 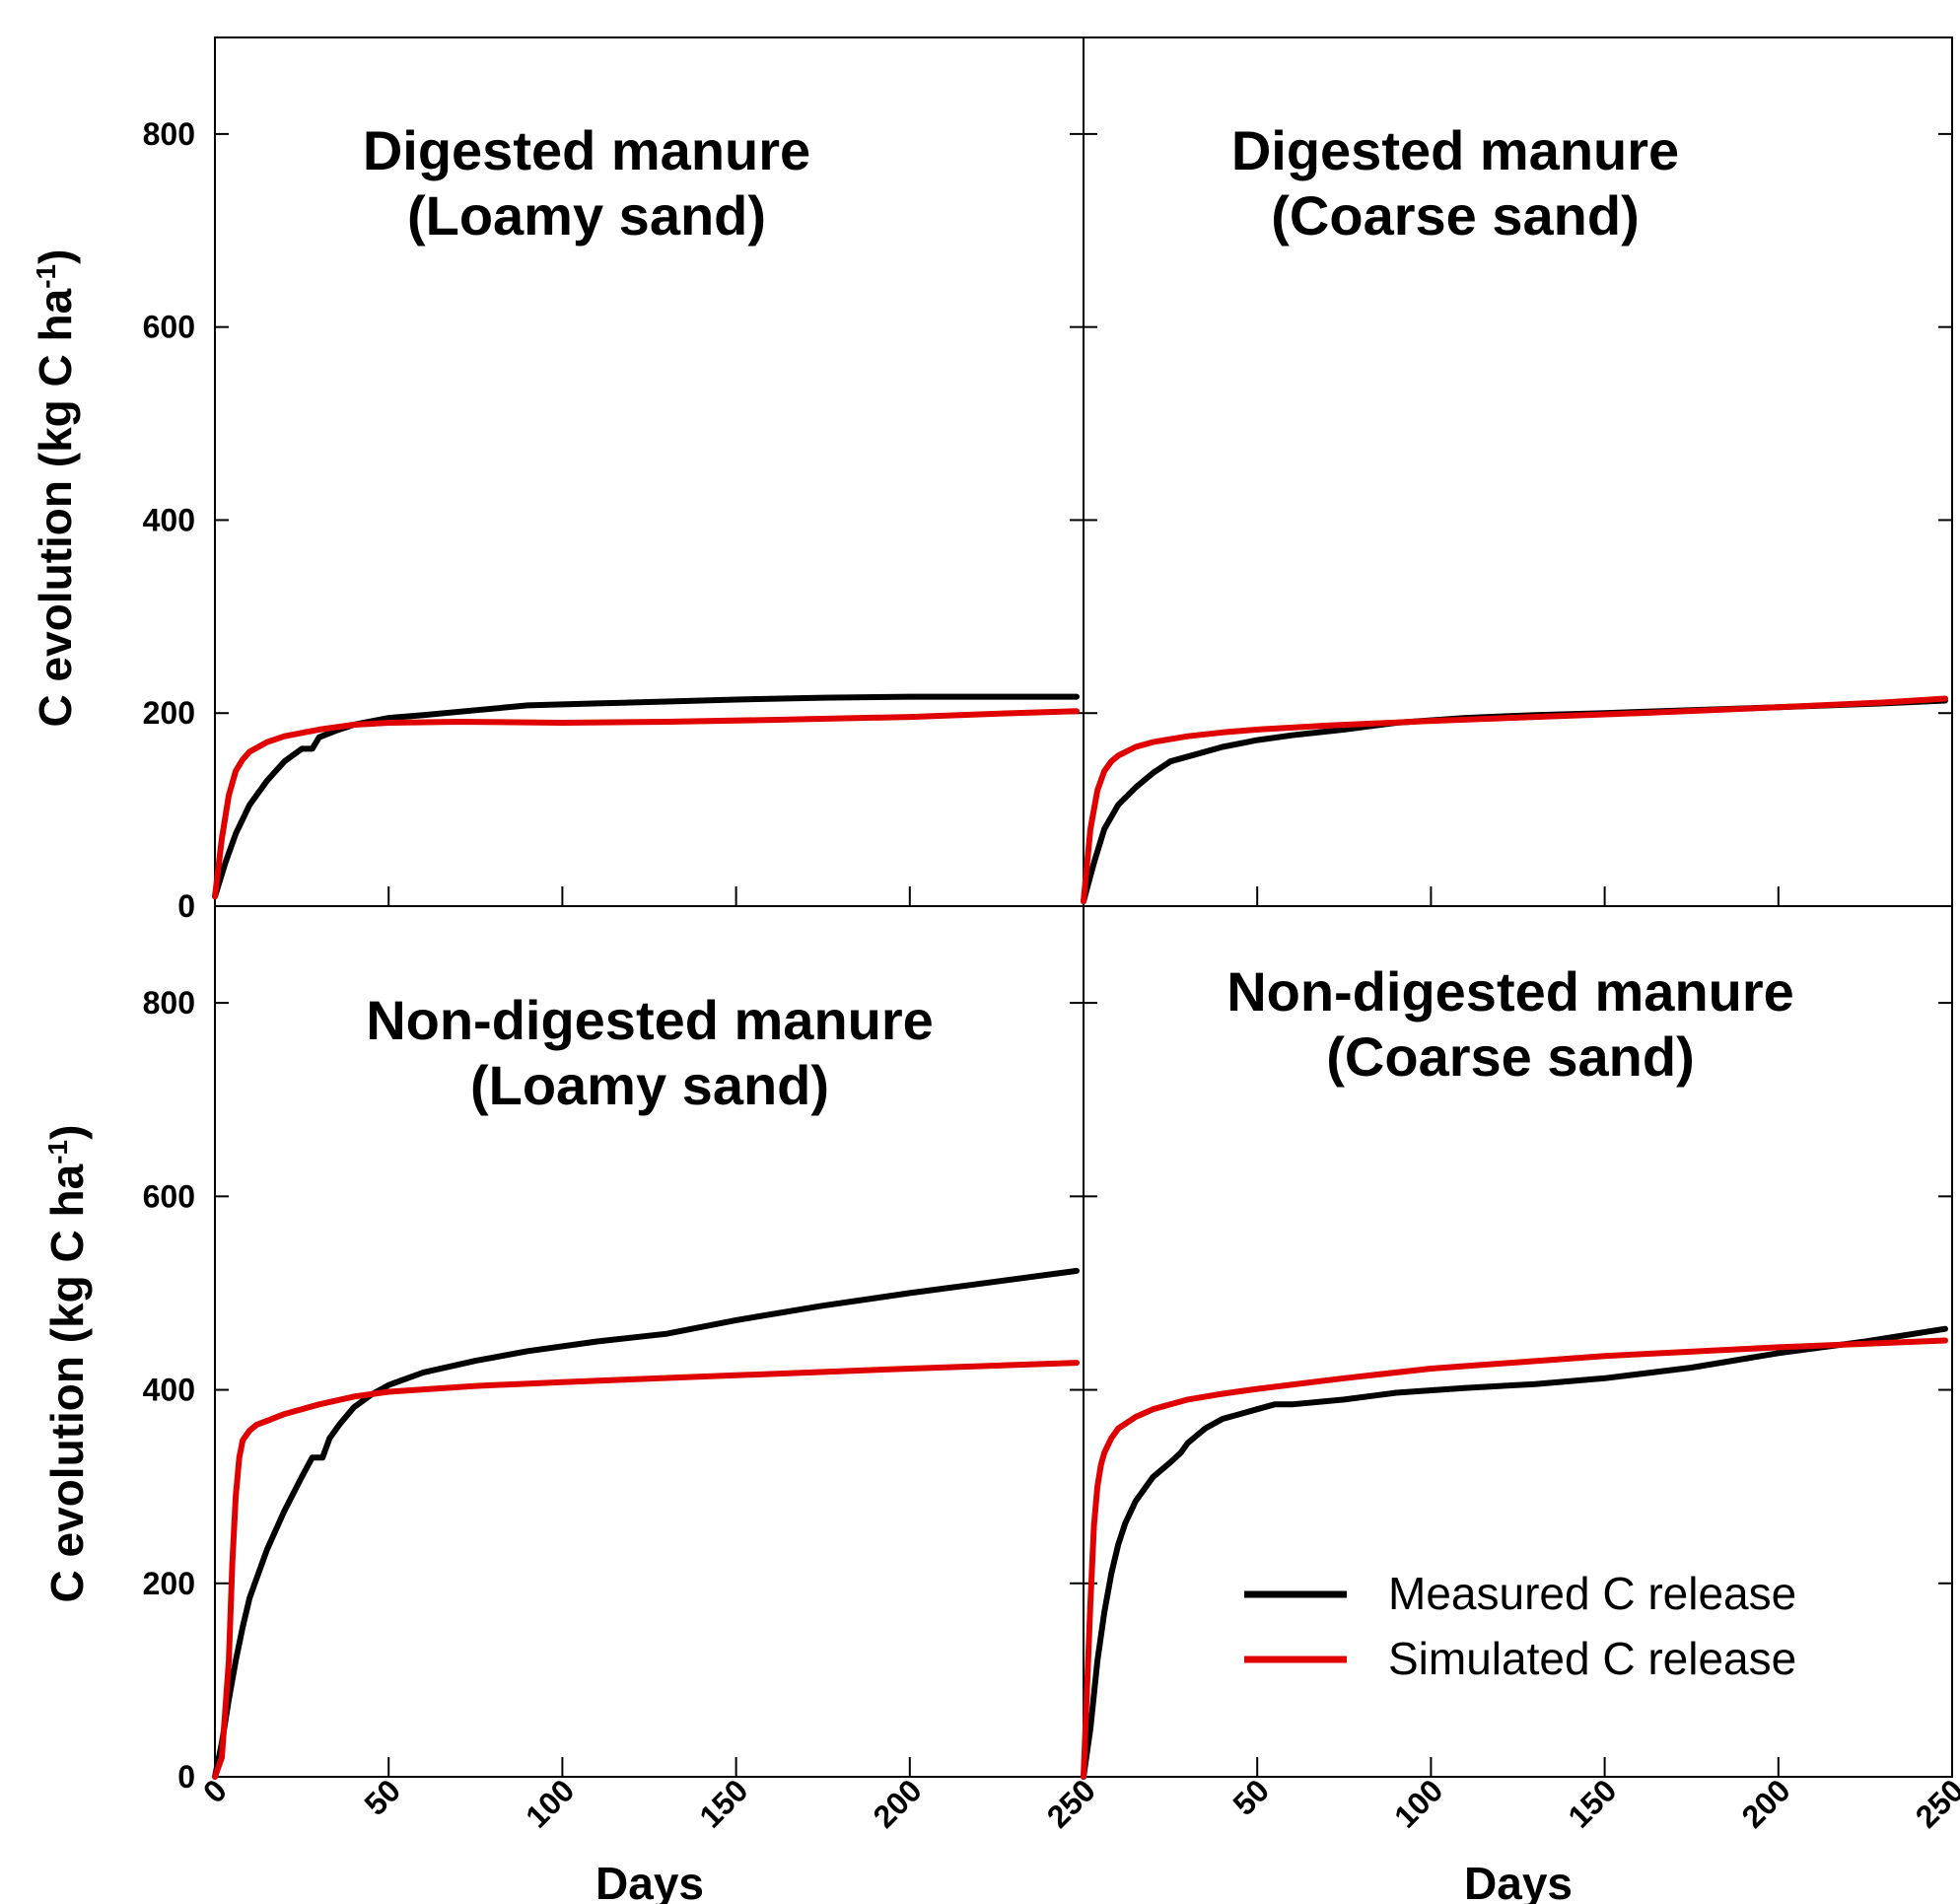 I want to click on x-axis-title-left: Days, so click(x=649, y=1881).